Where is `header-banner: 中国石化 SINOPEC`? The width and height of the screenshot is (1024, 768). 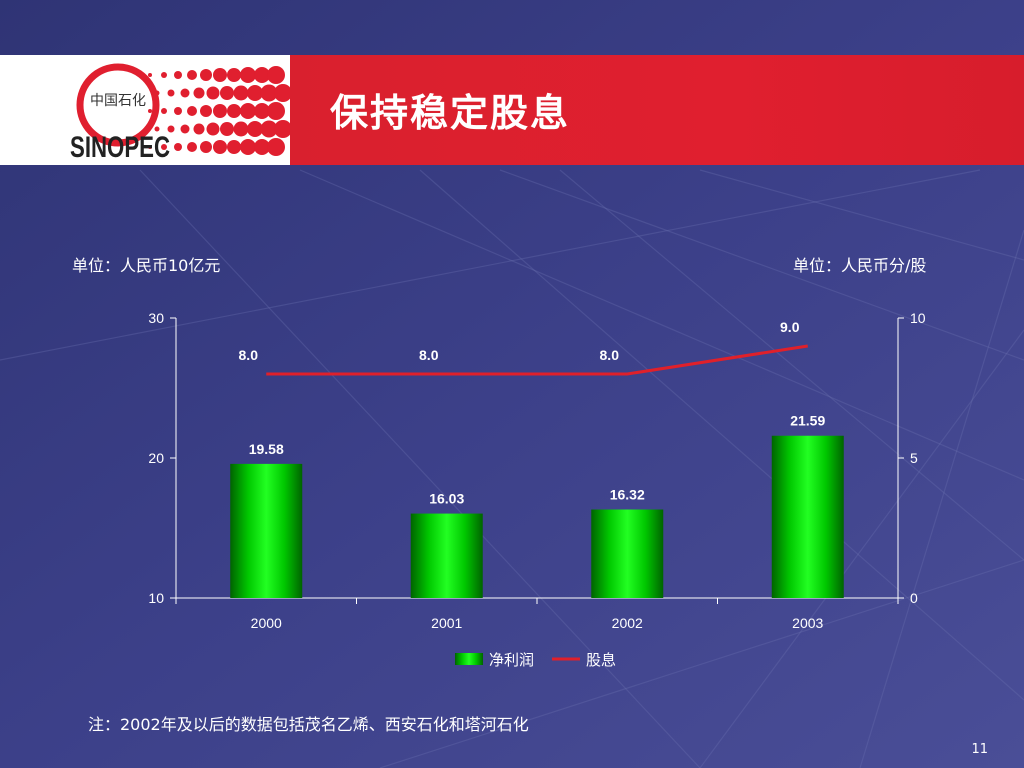
header-banner: 中国石化 SINOPEC is located at coordinates (512, 110).